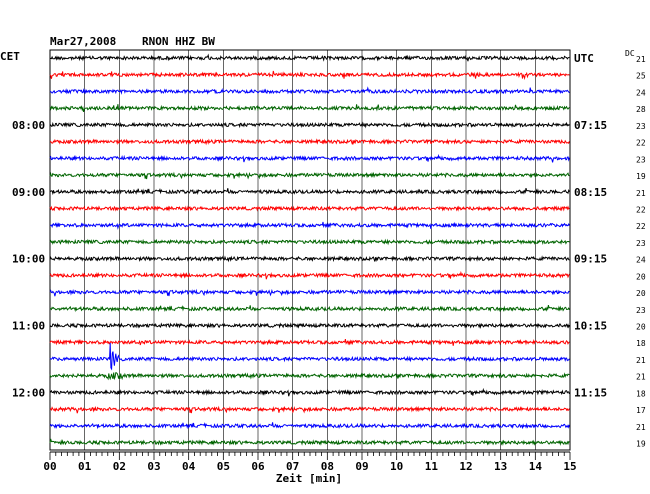 This screenshot has height=494, width=650. What do you see at coordinates (590, 392) in the screenshot?
I see `right-time-label: 11:15` at bounding box center [590, 392].